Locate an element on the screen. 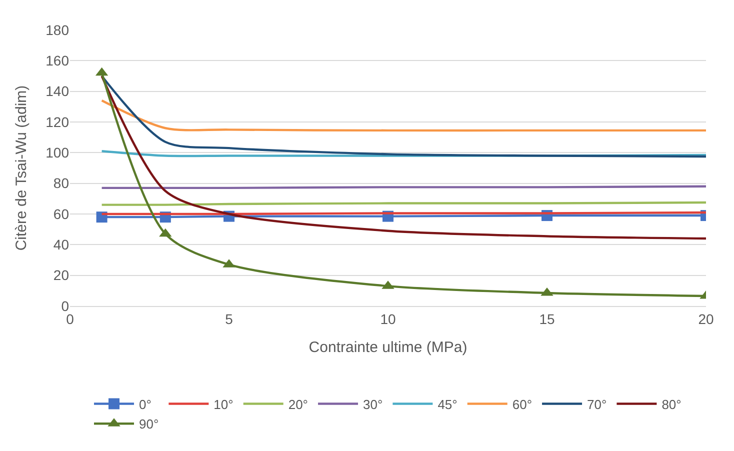  legend-label: 80° is located at coordinates (672, 404).